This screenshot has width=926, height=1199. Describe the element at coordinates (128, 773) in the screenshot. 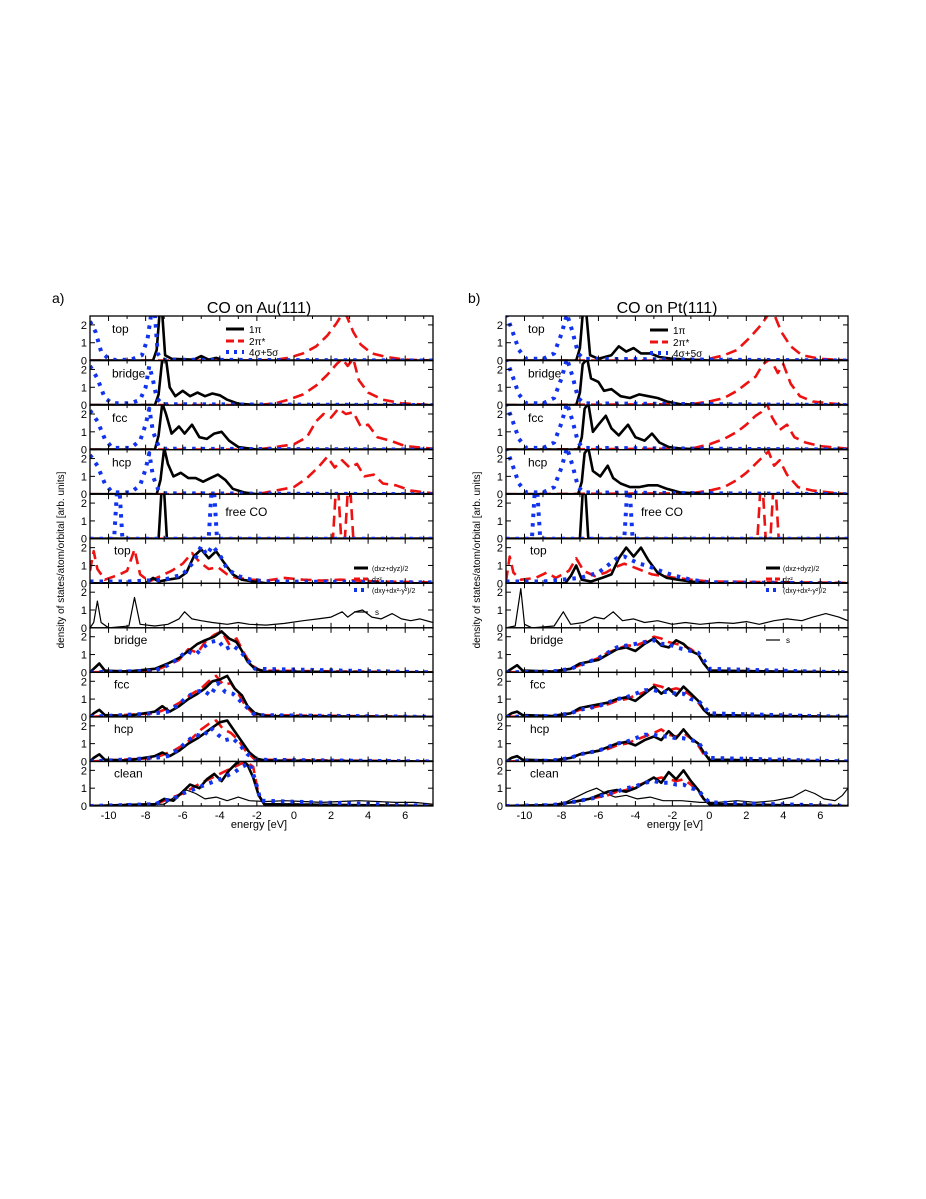

I see `row-label: clean` at that location.